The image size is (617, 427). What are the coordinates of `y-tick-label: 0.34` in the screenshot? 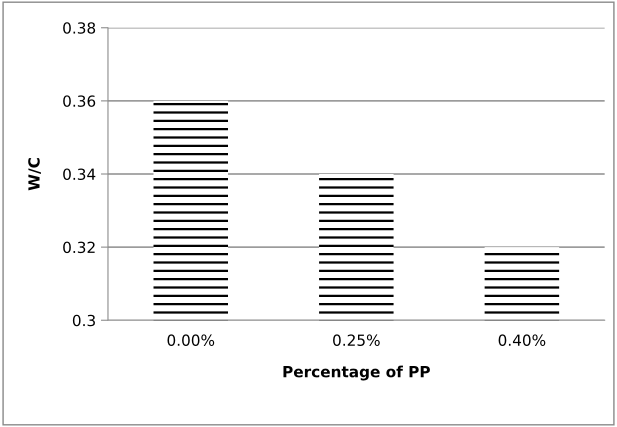 It's located at (79, 174).